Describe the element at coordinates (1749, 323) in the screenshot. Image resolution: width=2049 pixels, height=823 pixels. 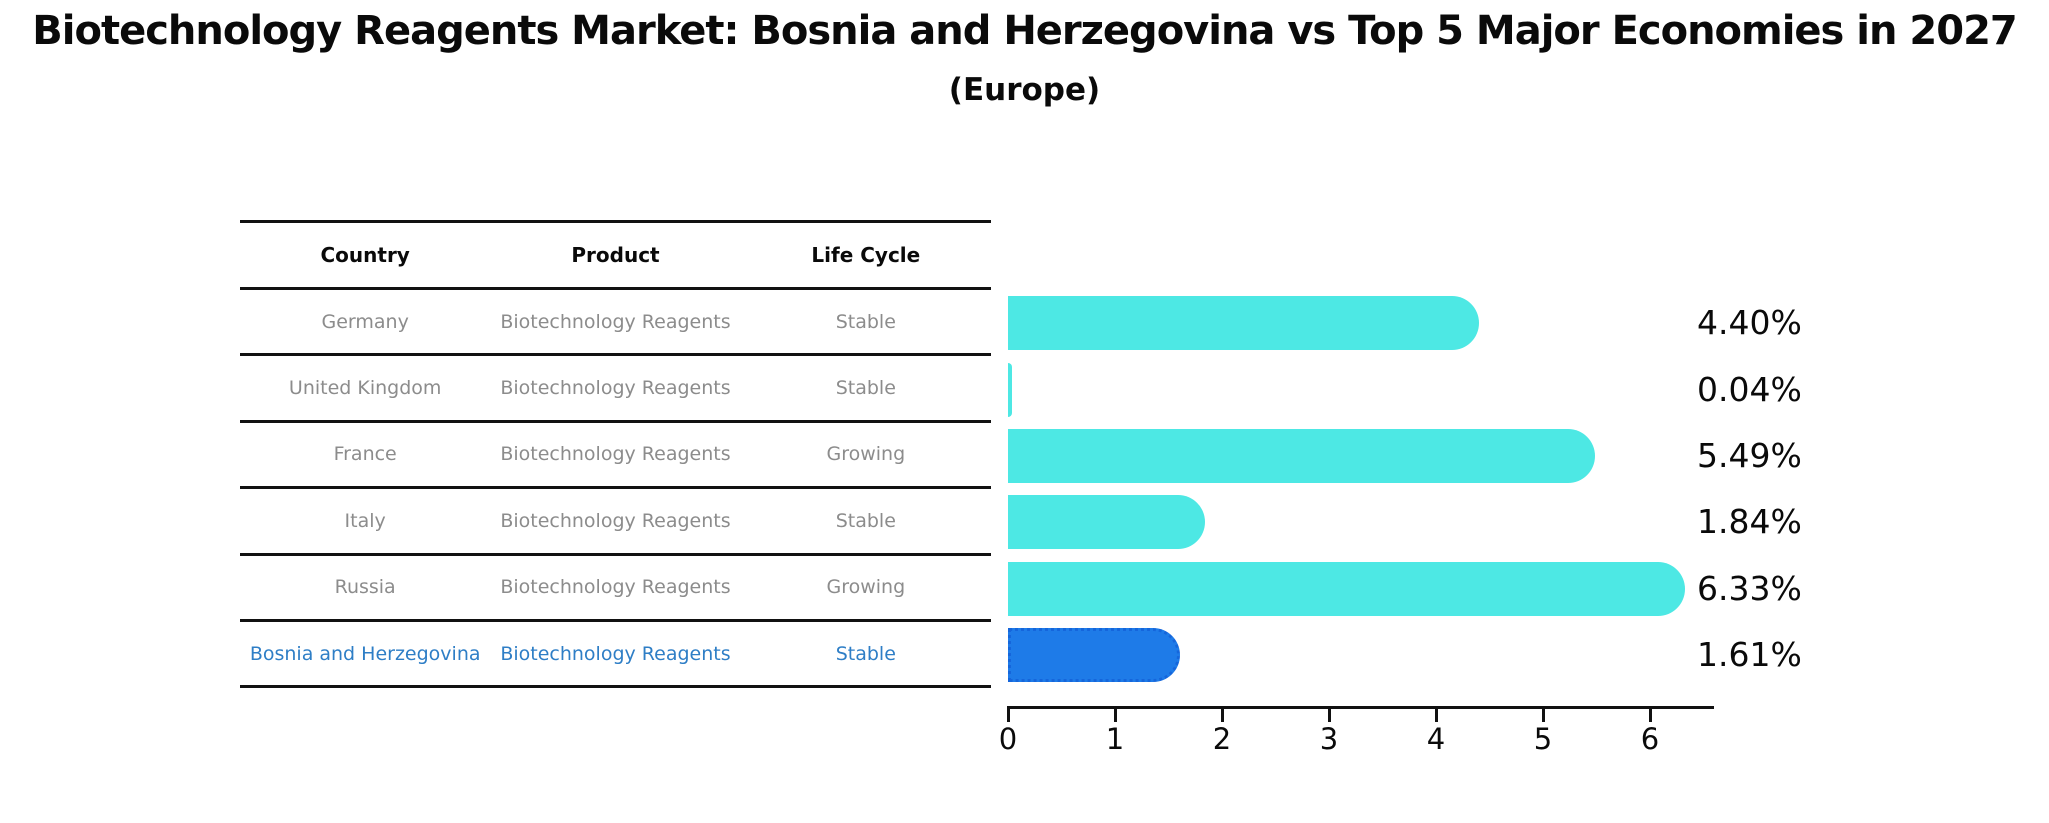
I see `value-label: 4.40%` at that location.